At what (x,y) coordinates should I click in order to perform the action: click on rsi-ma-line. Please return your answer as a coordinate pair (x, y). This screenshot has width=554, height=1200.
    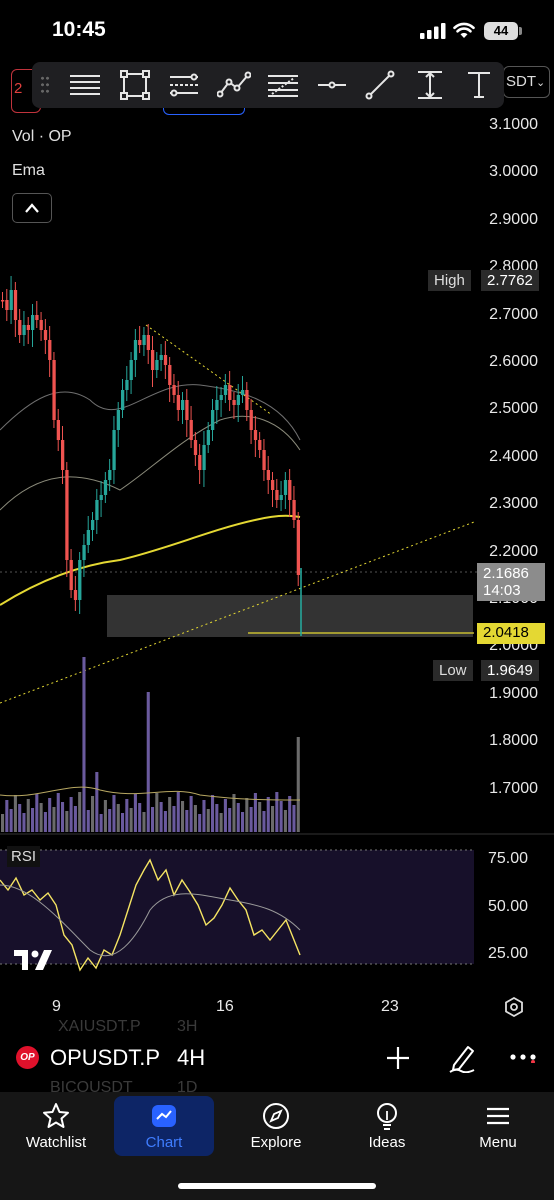
    Looking at the image, I should click on (150, 920).